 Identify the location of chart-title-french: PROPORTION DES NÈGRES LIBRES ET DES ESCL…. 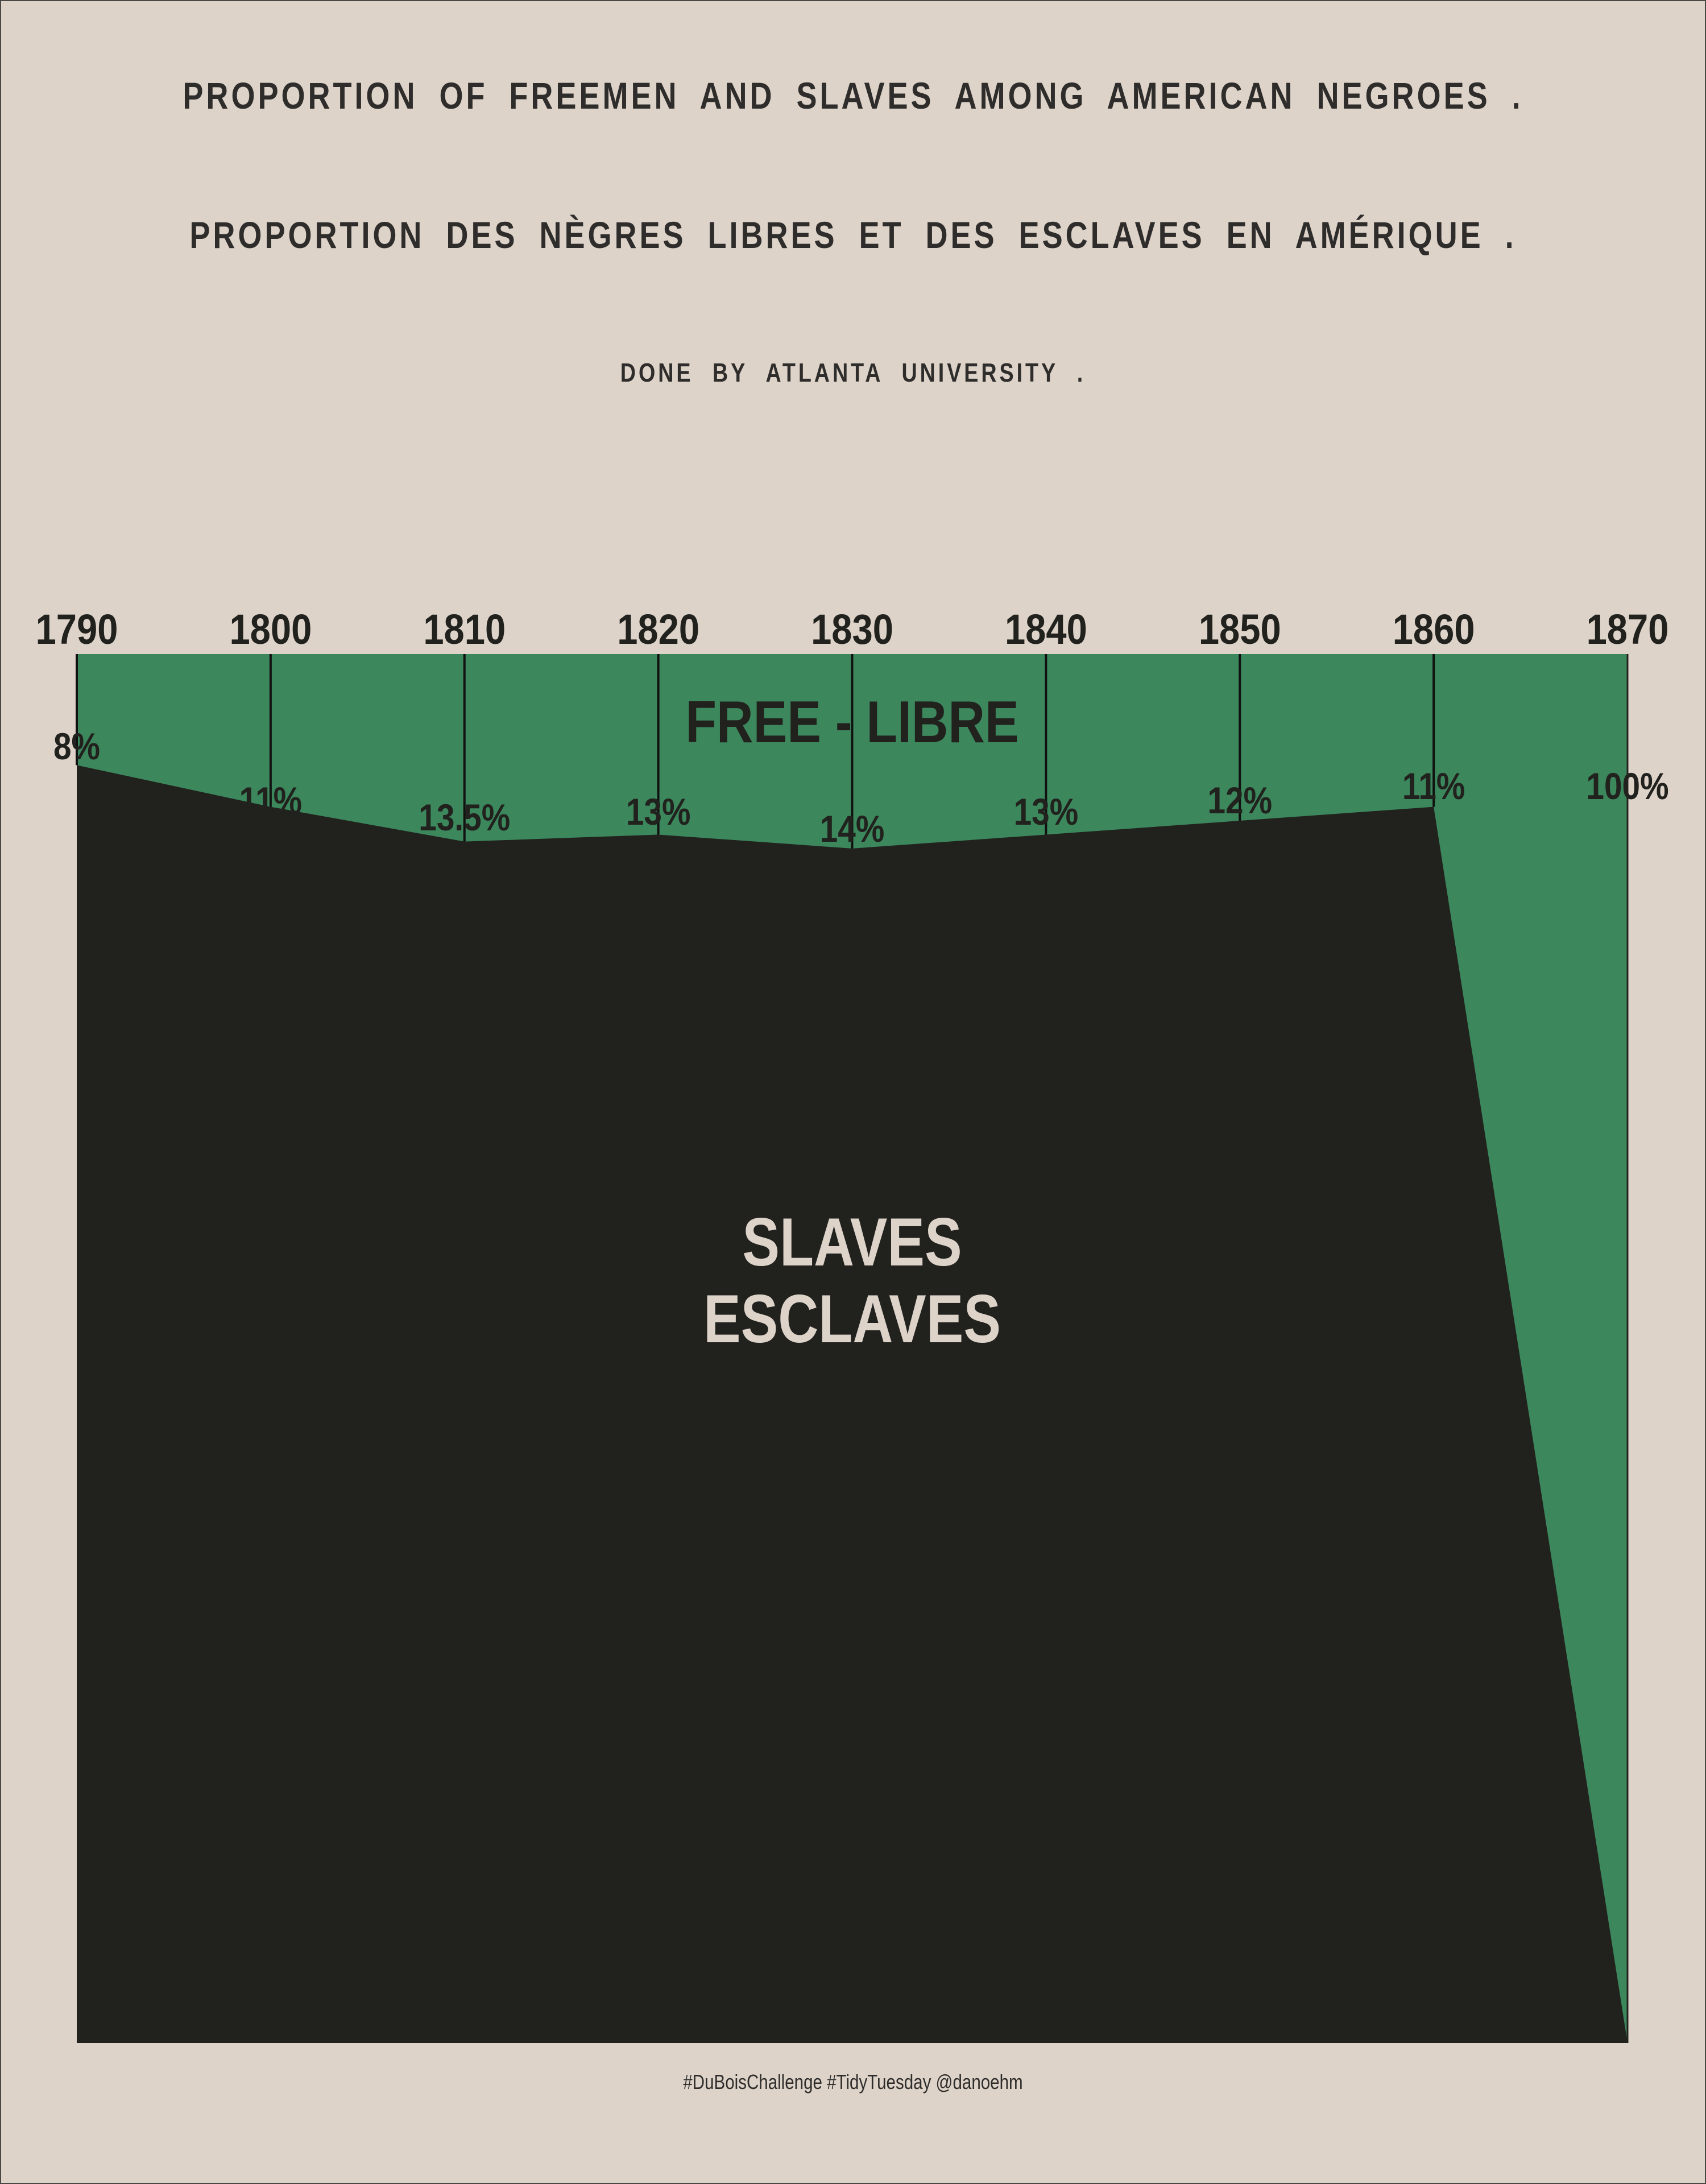
(853, 235).